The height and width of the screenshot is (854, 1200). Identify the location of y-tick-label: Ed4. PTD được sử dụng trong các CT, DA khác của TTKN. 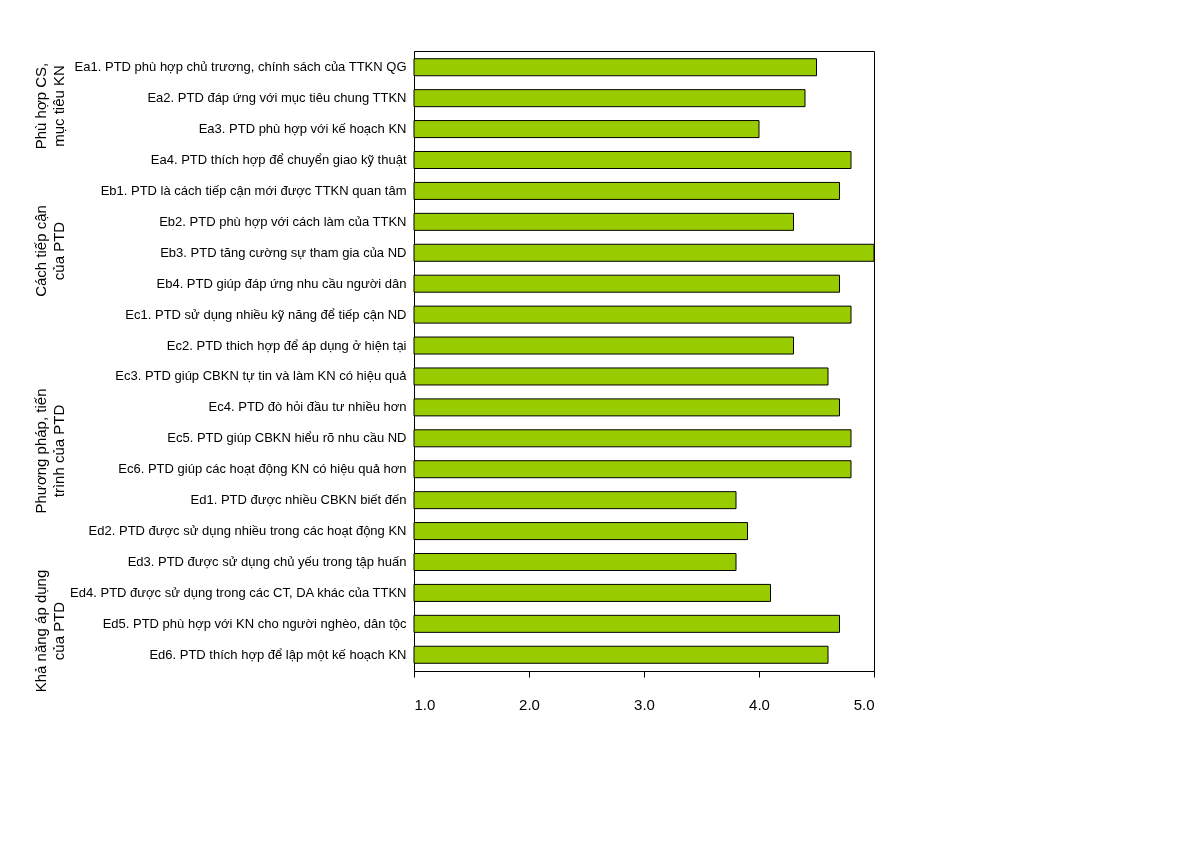
(238, 592).